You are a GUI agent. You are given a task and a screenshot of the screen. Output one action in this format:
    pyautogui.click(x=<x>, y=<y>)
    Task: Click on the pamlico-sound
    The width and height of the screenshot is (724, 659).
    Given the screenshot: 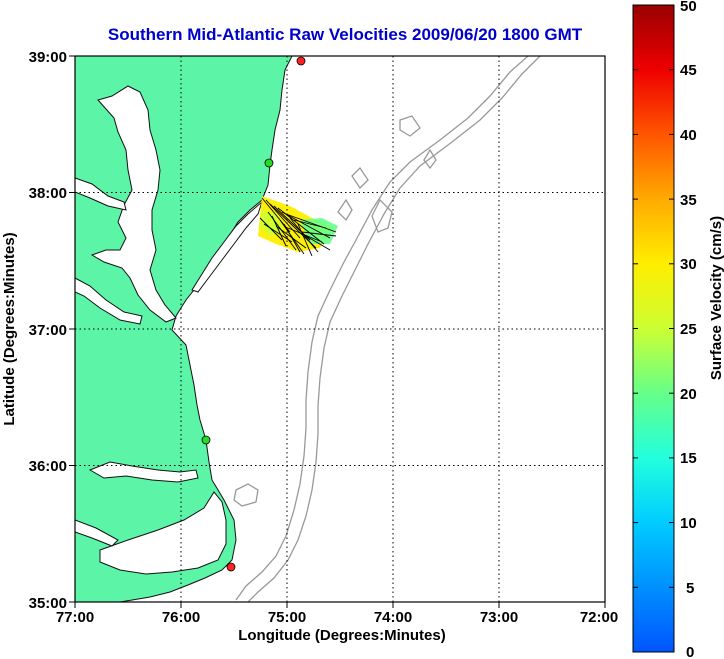 What is the action you would take?
    pyautogui.click(x=163, y=533)
    